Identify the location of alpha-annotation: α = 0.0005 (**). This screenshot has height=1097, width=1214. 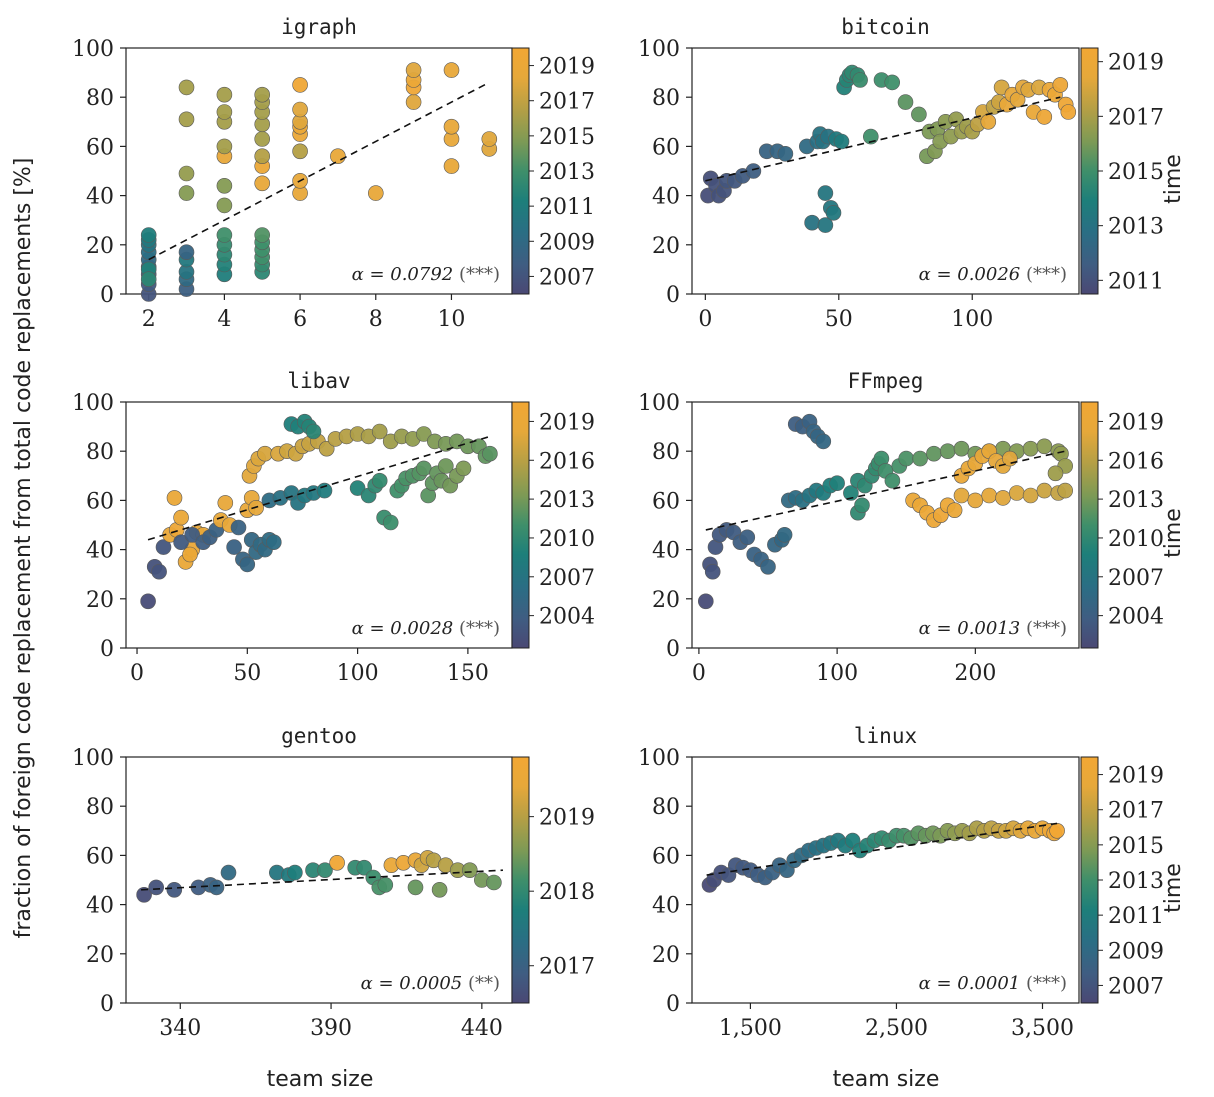
(430, 983).